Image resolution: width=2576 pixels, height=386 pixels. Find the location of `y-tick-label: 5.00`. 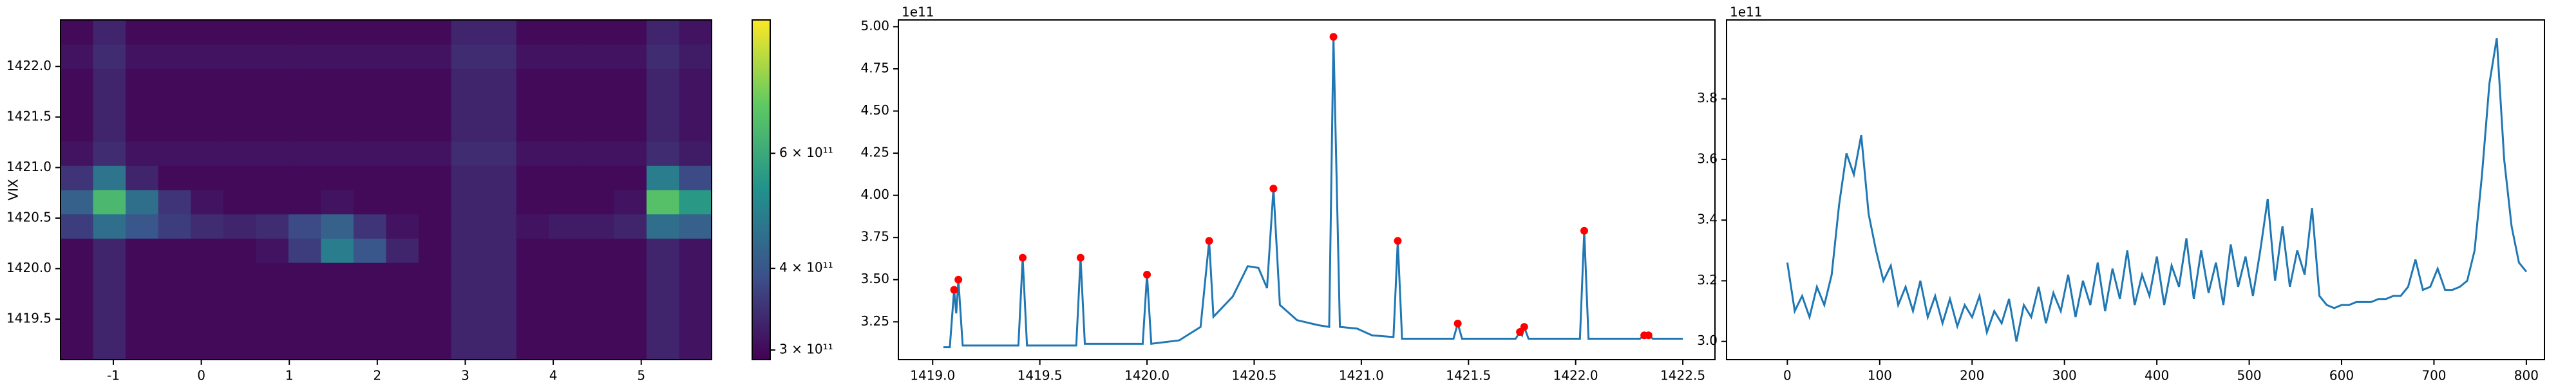

y-tick-label: 5.00 is located at coordinates (875, 25).